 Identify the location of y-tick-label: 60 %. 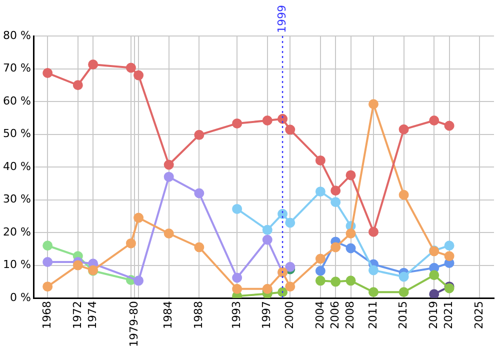
(16, 101).